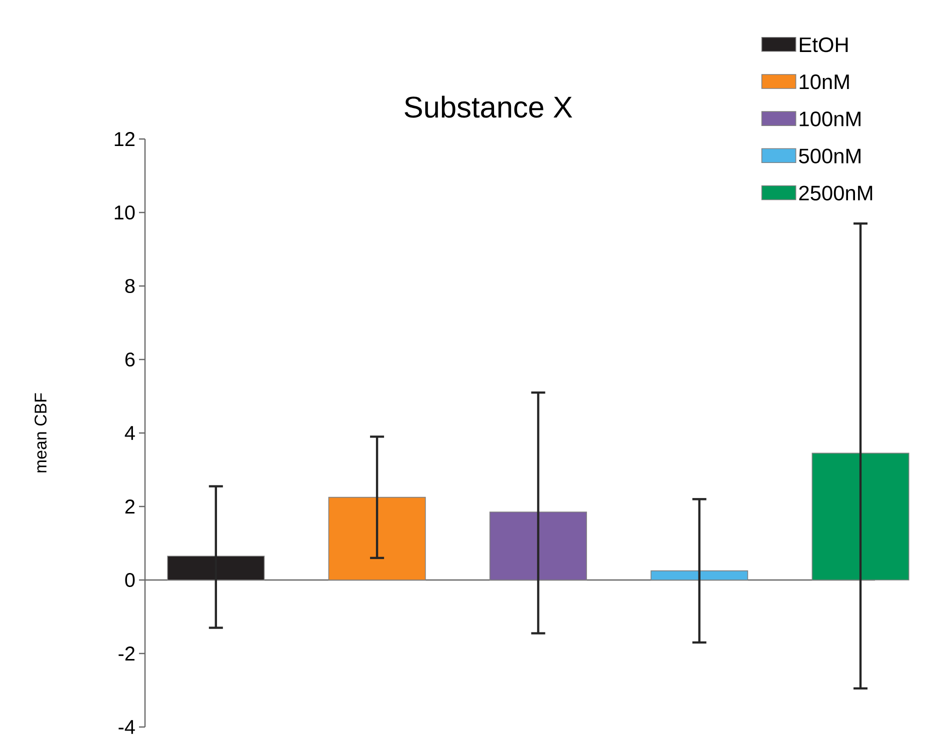  What do you see at coordinates (129, 433) in the screenshot?
I see `y-tick-label: 4` at bounding box center [129, 433].